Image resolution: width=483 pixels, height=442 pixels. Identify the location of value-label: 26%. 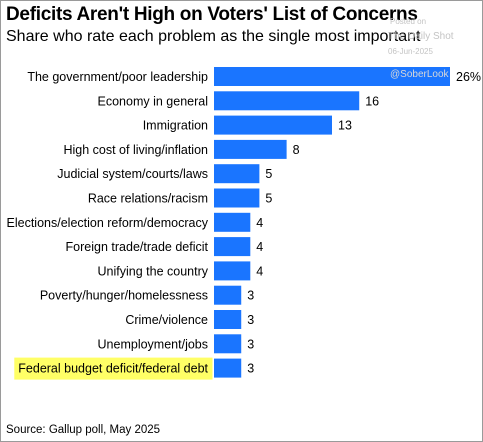
(468, 77).